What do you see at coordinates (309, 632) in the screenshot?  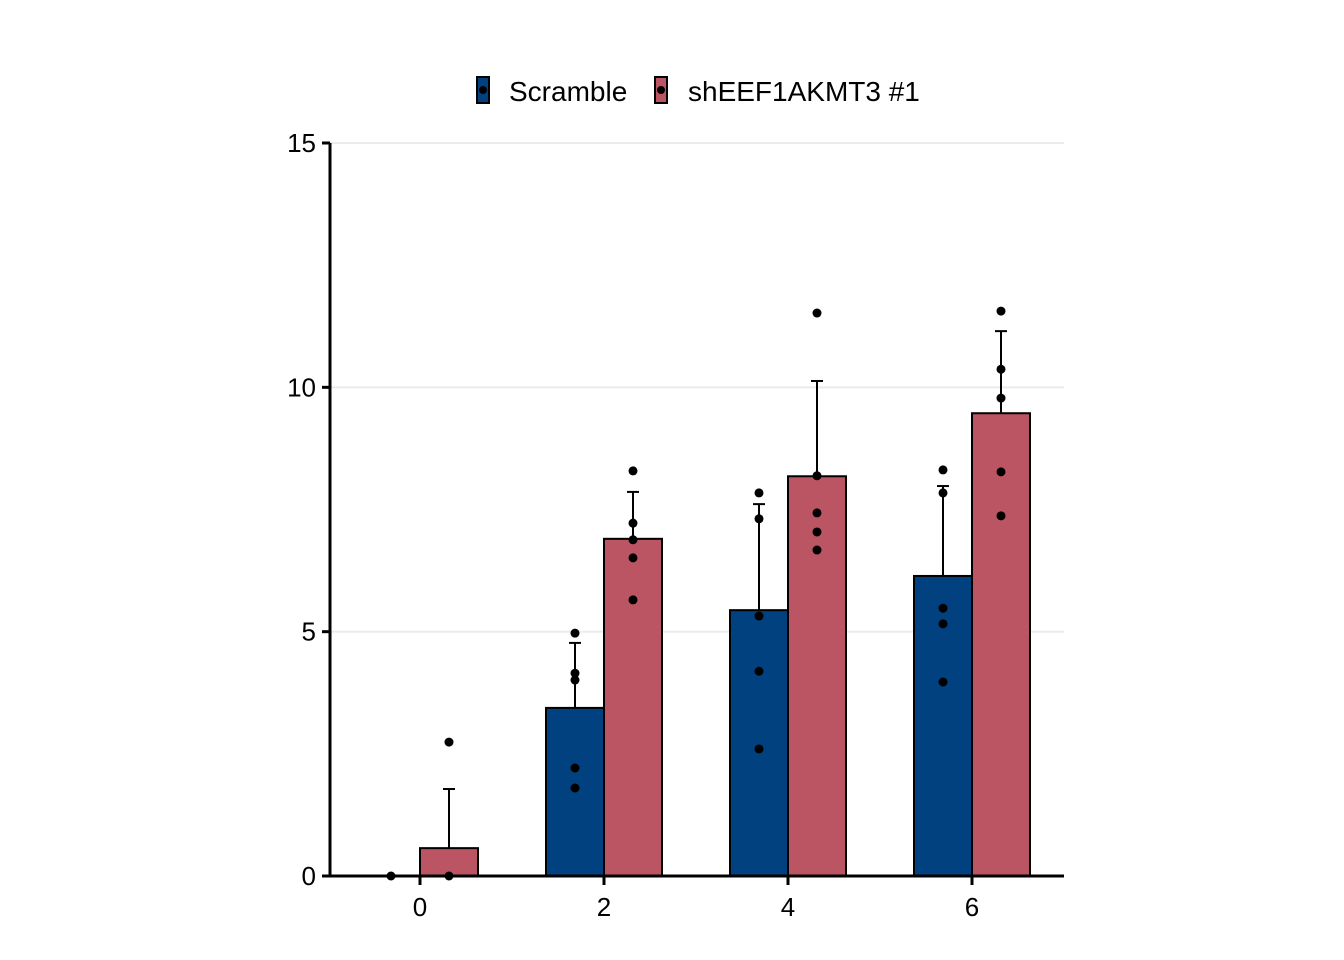 I see `y-tick-label: 5` at bounding box center [309, 632].